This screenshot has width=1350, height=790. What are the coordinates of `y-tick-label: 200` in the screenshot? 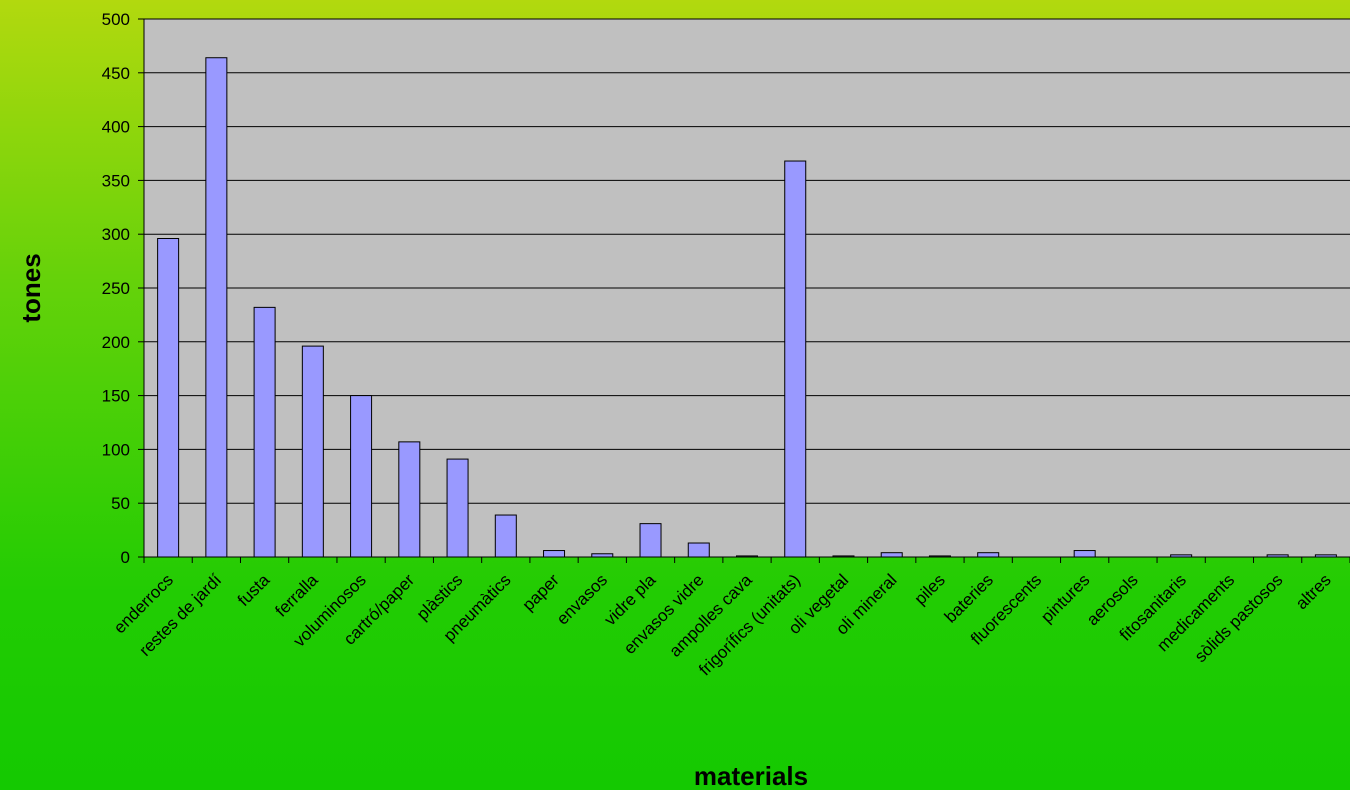 It's located at (116, 342).